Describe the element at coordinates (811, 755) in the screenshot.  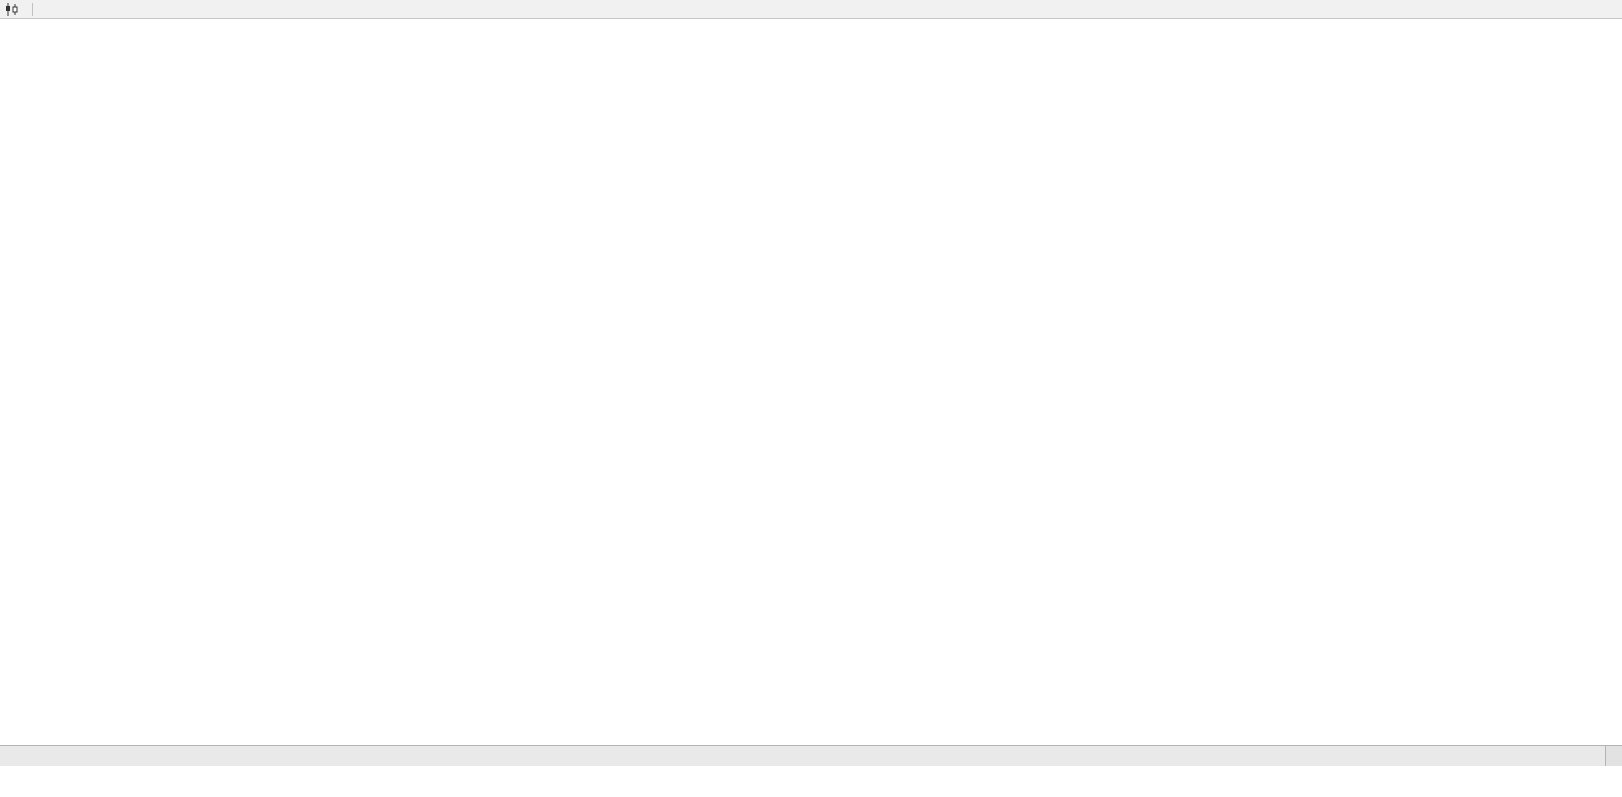
I see `chart-tabs-bar` at that location.